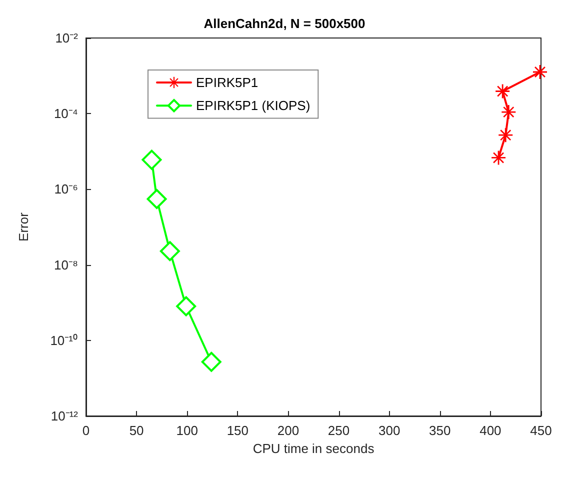 The height and width of the screenshot is (479, 569). What do you see at coordinates (227, 82) in the screenshot?
I see `legend-label: EPIRK5P1` at bounding box center [227, 82].